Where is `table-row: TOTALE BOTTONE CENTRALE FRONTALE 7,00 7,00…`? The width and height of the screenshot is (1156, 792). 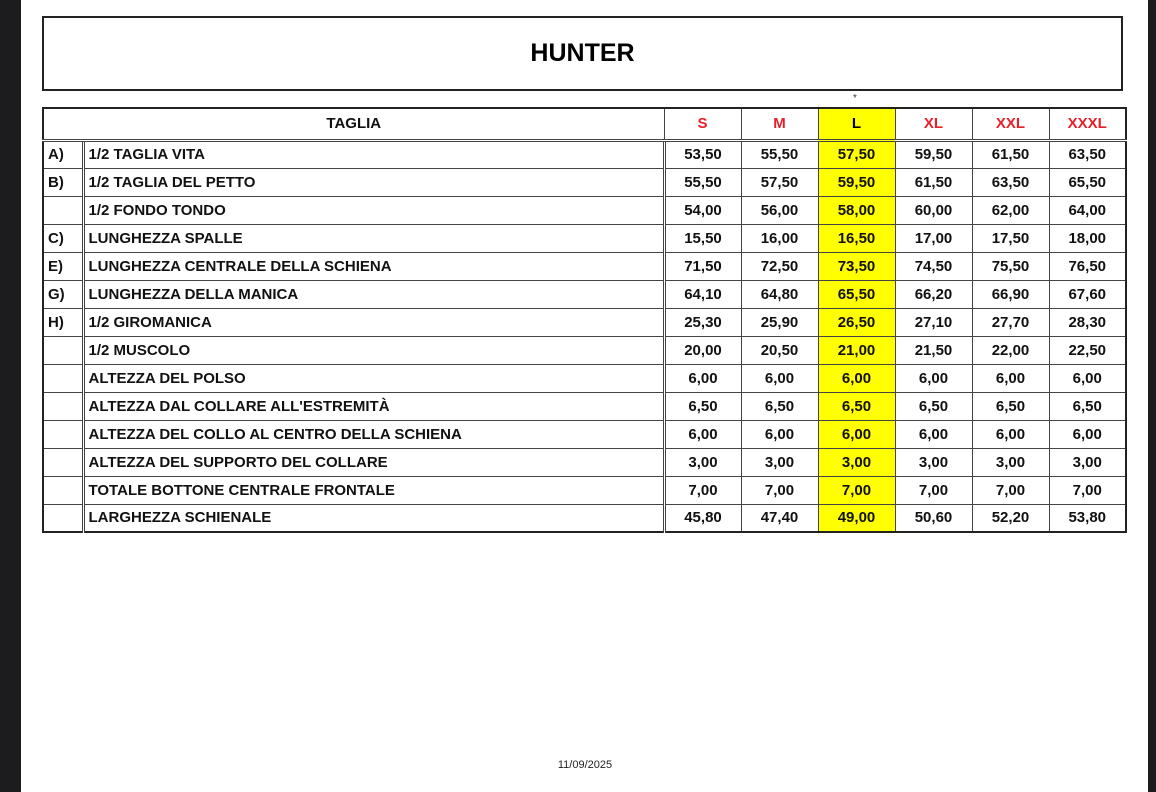 table-row: TOTALE BOTTONE CENTRALE FRONTALE 7,00 7,00… is located at coordinates (584, 490).